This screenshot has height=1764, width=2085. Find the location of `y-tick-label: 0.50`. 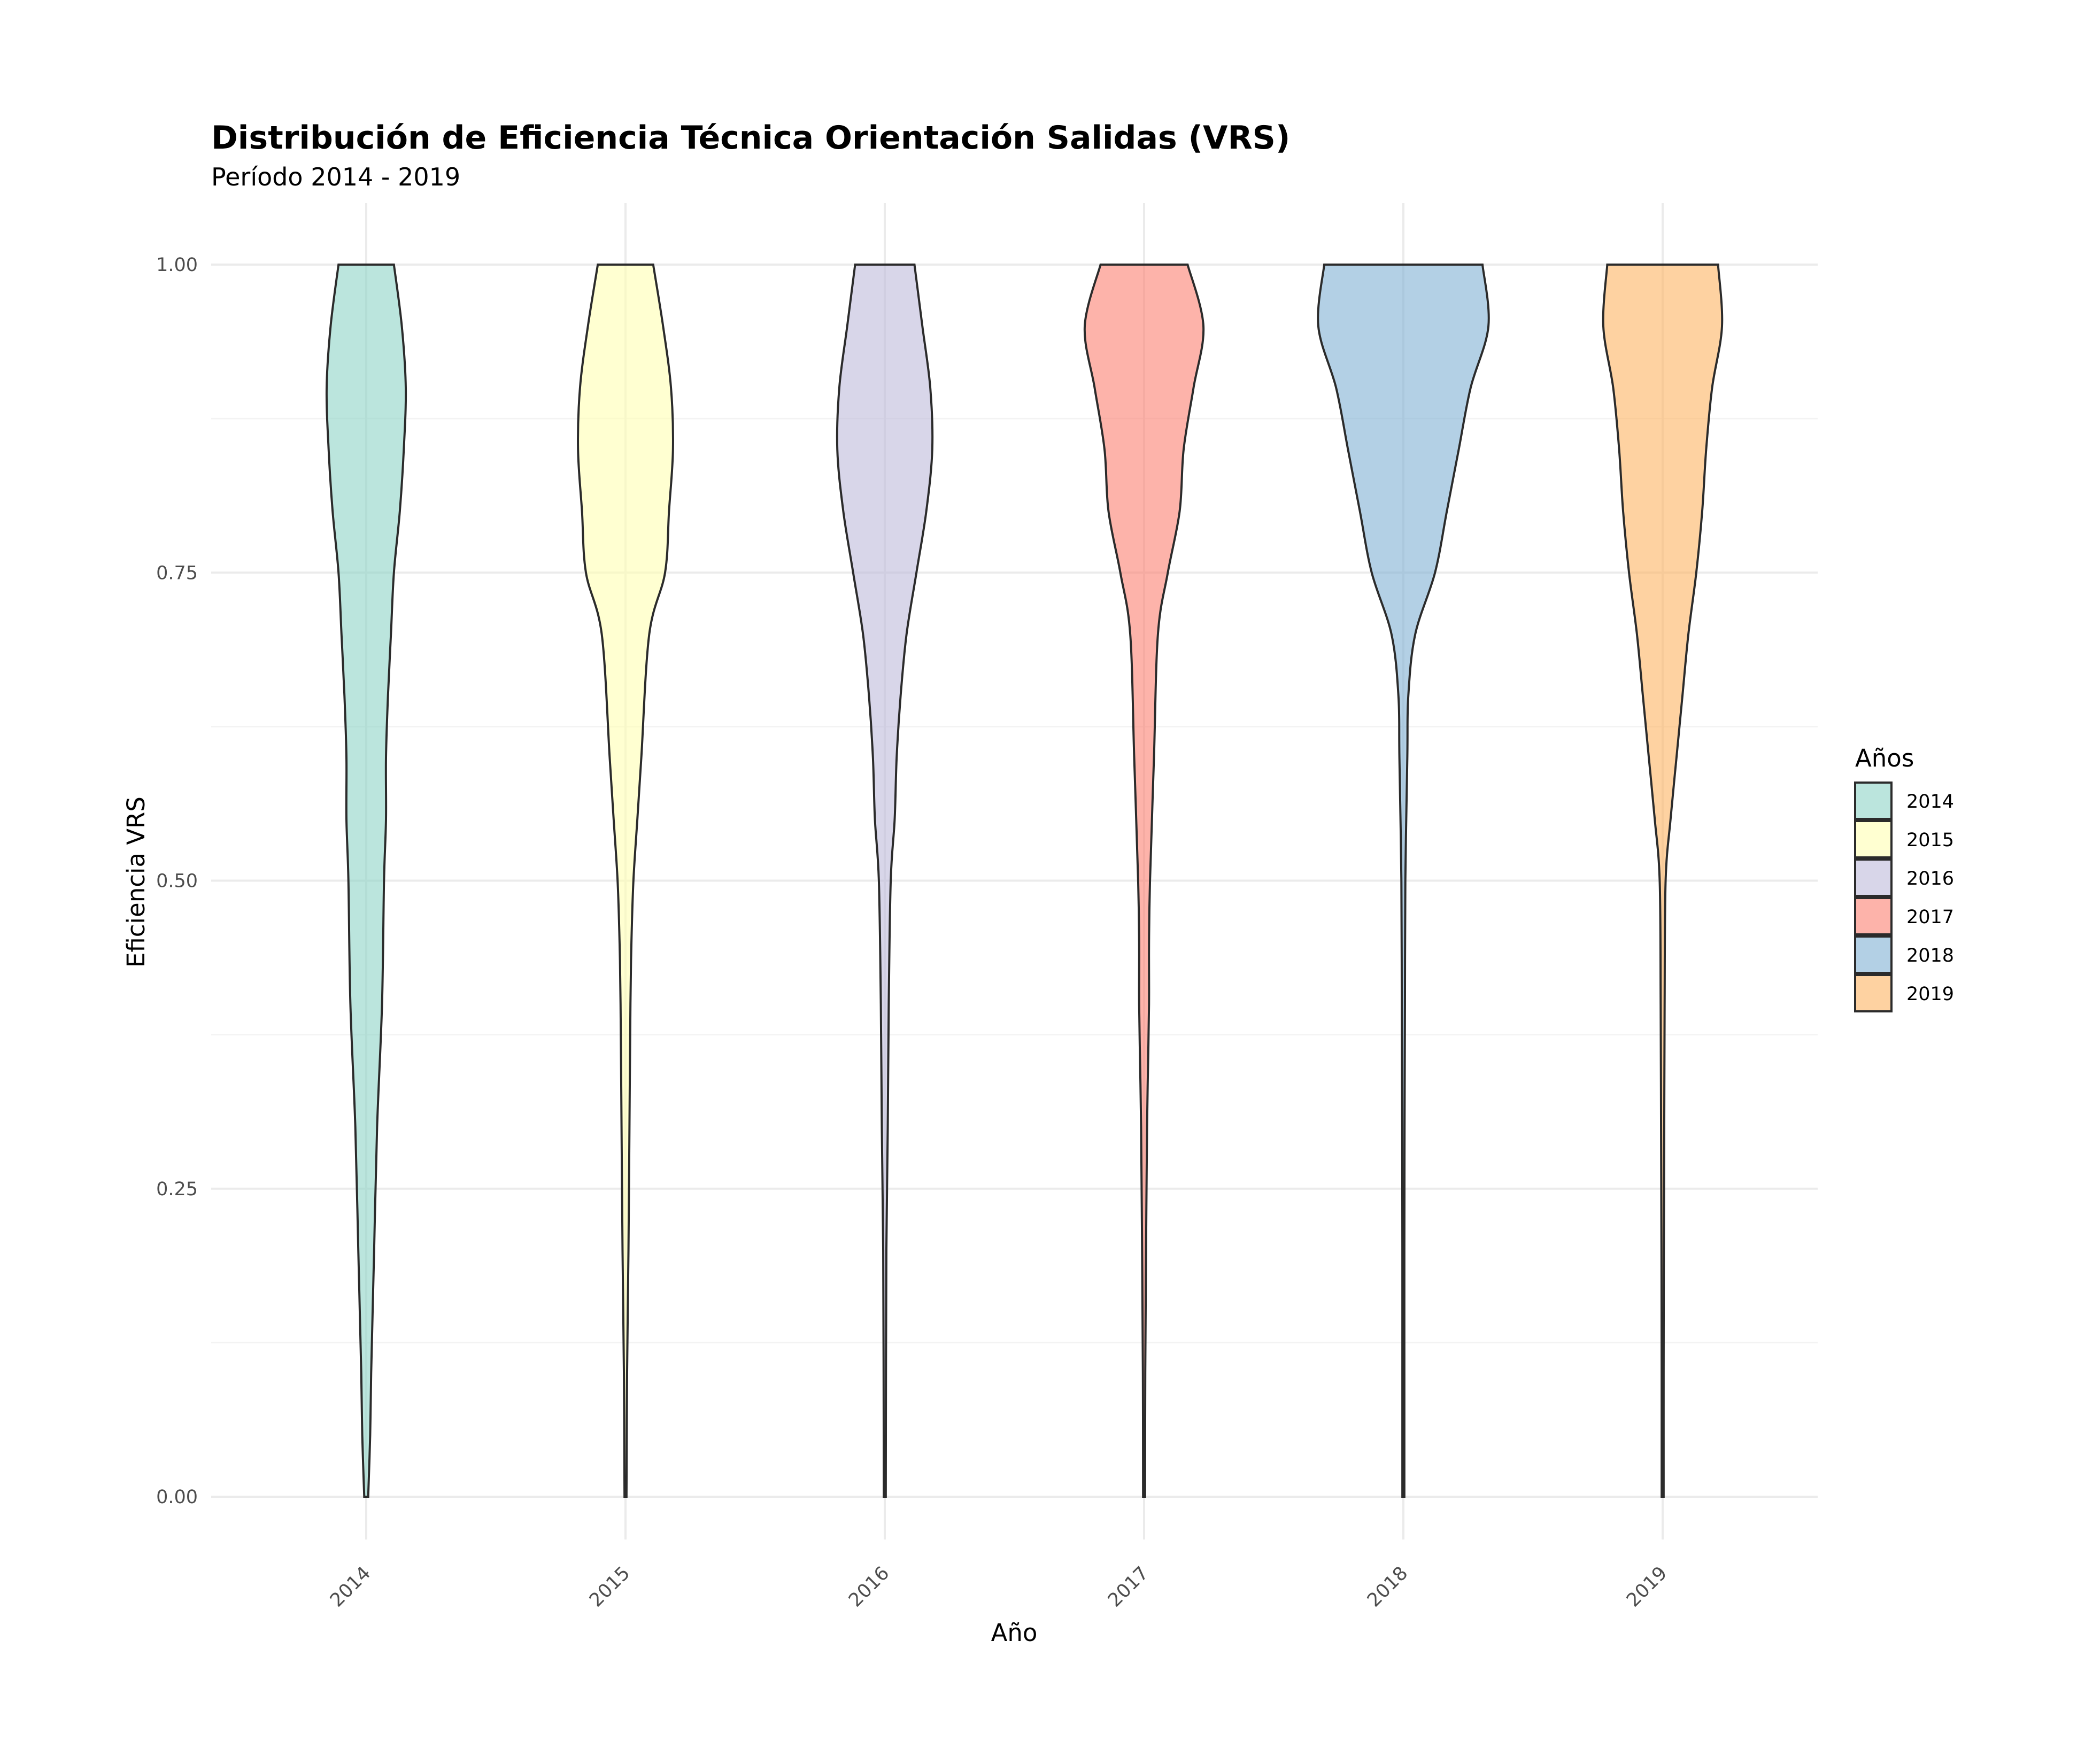

y-tick-label: 0.50 is located at coordinates (177, 881).